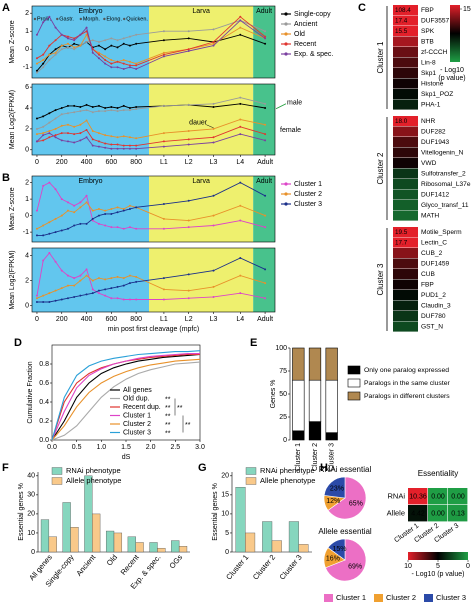 Image resolution: width=474 pixels, height=607 pixels. What do you see at coordinates (380, 168) in the screenshot?
I see `group-label: Cluster 2` at bounding box center [380, 168].